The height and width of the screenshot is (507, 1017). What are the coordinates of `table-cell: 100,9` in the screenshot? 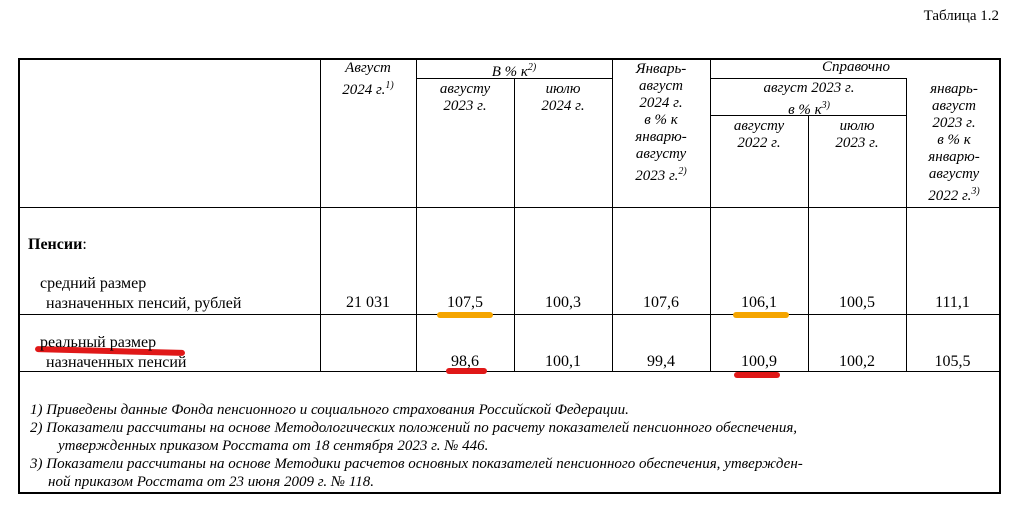 It's located at (759, 361).